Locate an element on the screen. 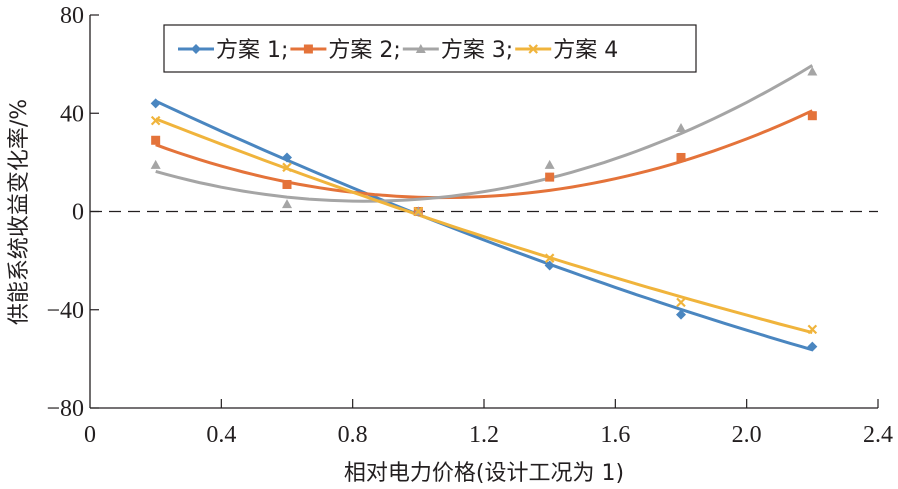 The image size is (898, 489). y-tick-label: −80 is located at coordinates (65, 409).